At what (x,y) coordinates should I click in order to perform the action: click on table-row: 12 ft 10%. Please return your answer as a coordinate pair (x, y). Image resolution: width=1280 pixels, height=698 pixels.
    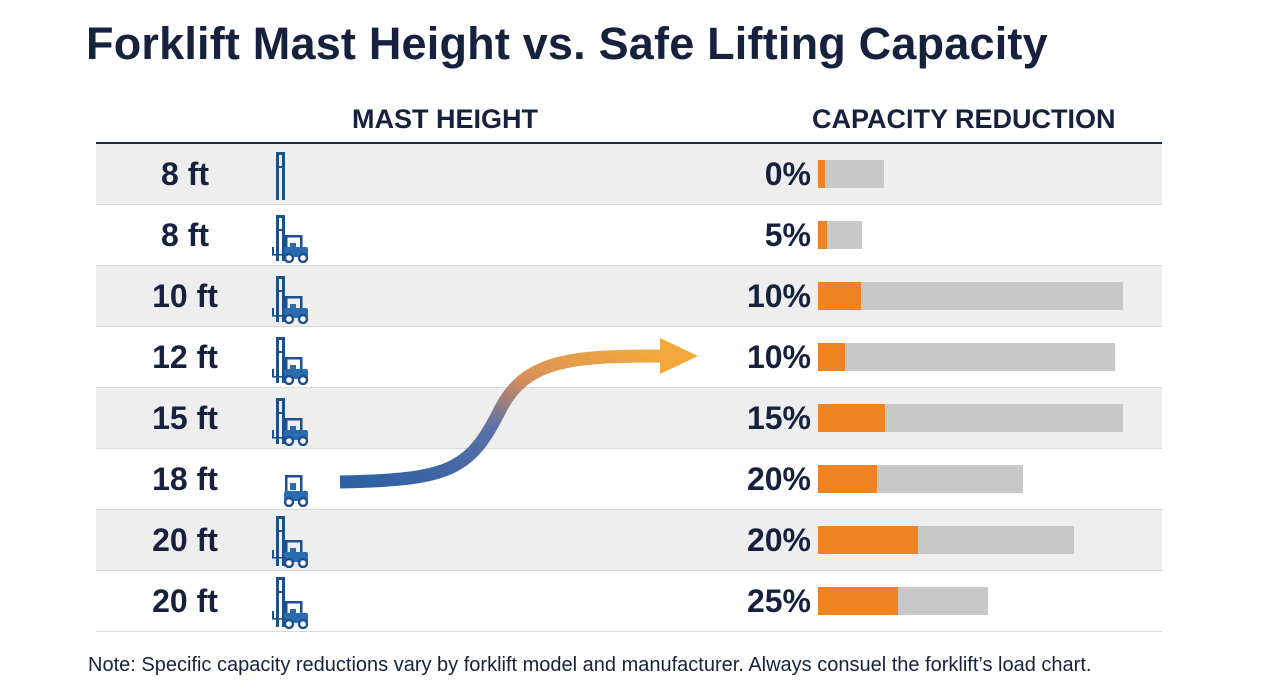
    Looking at the image, I should click on (629, 357).